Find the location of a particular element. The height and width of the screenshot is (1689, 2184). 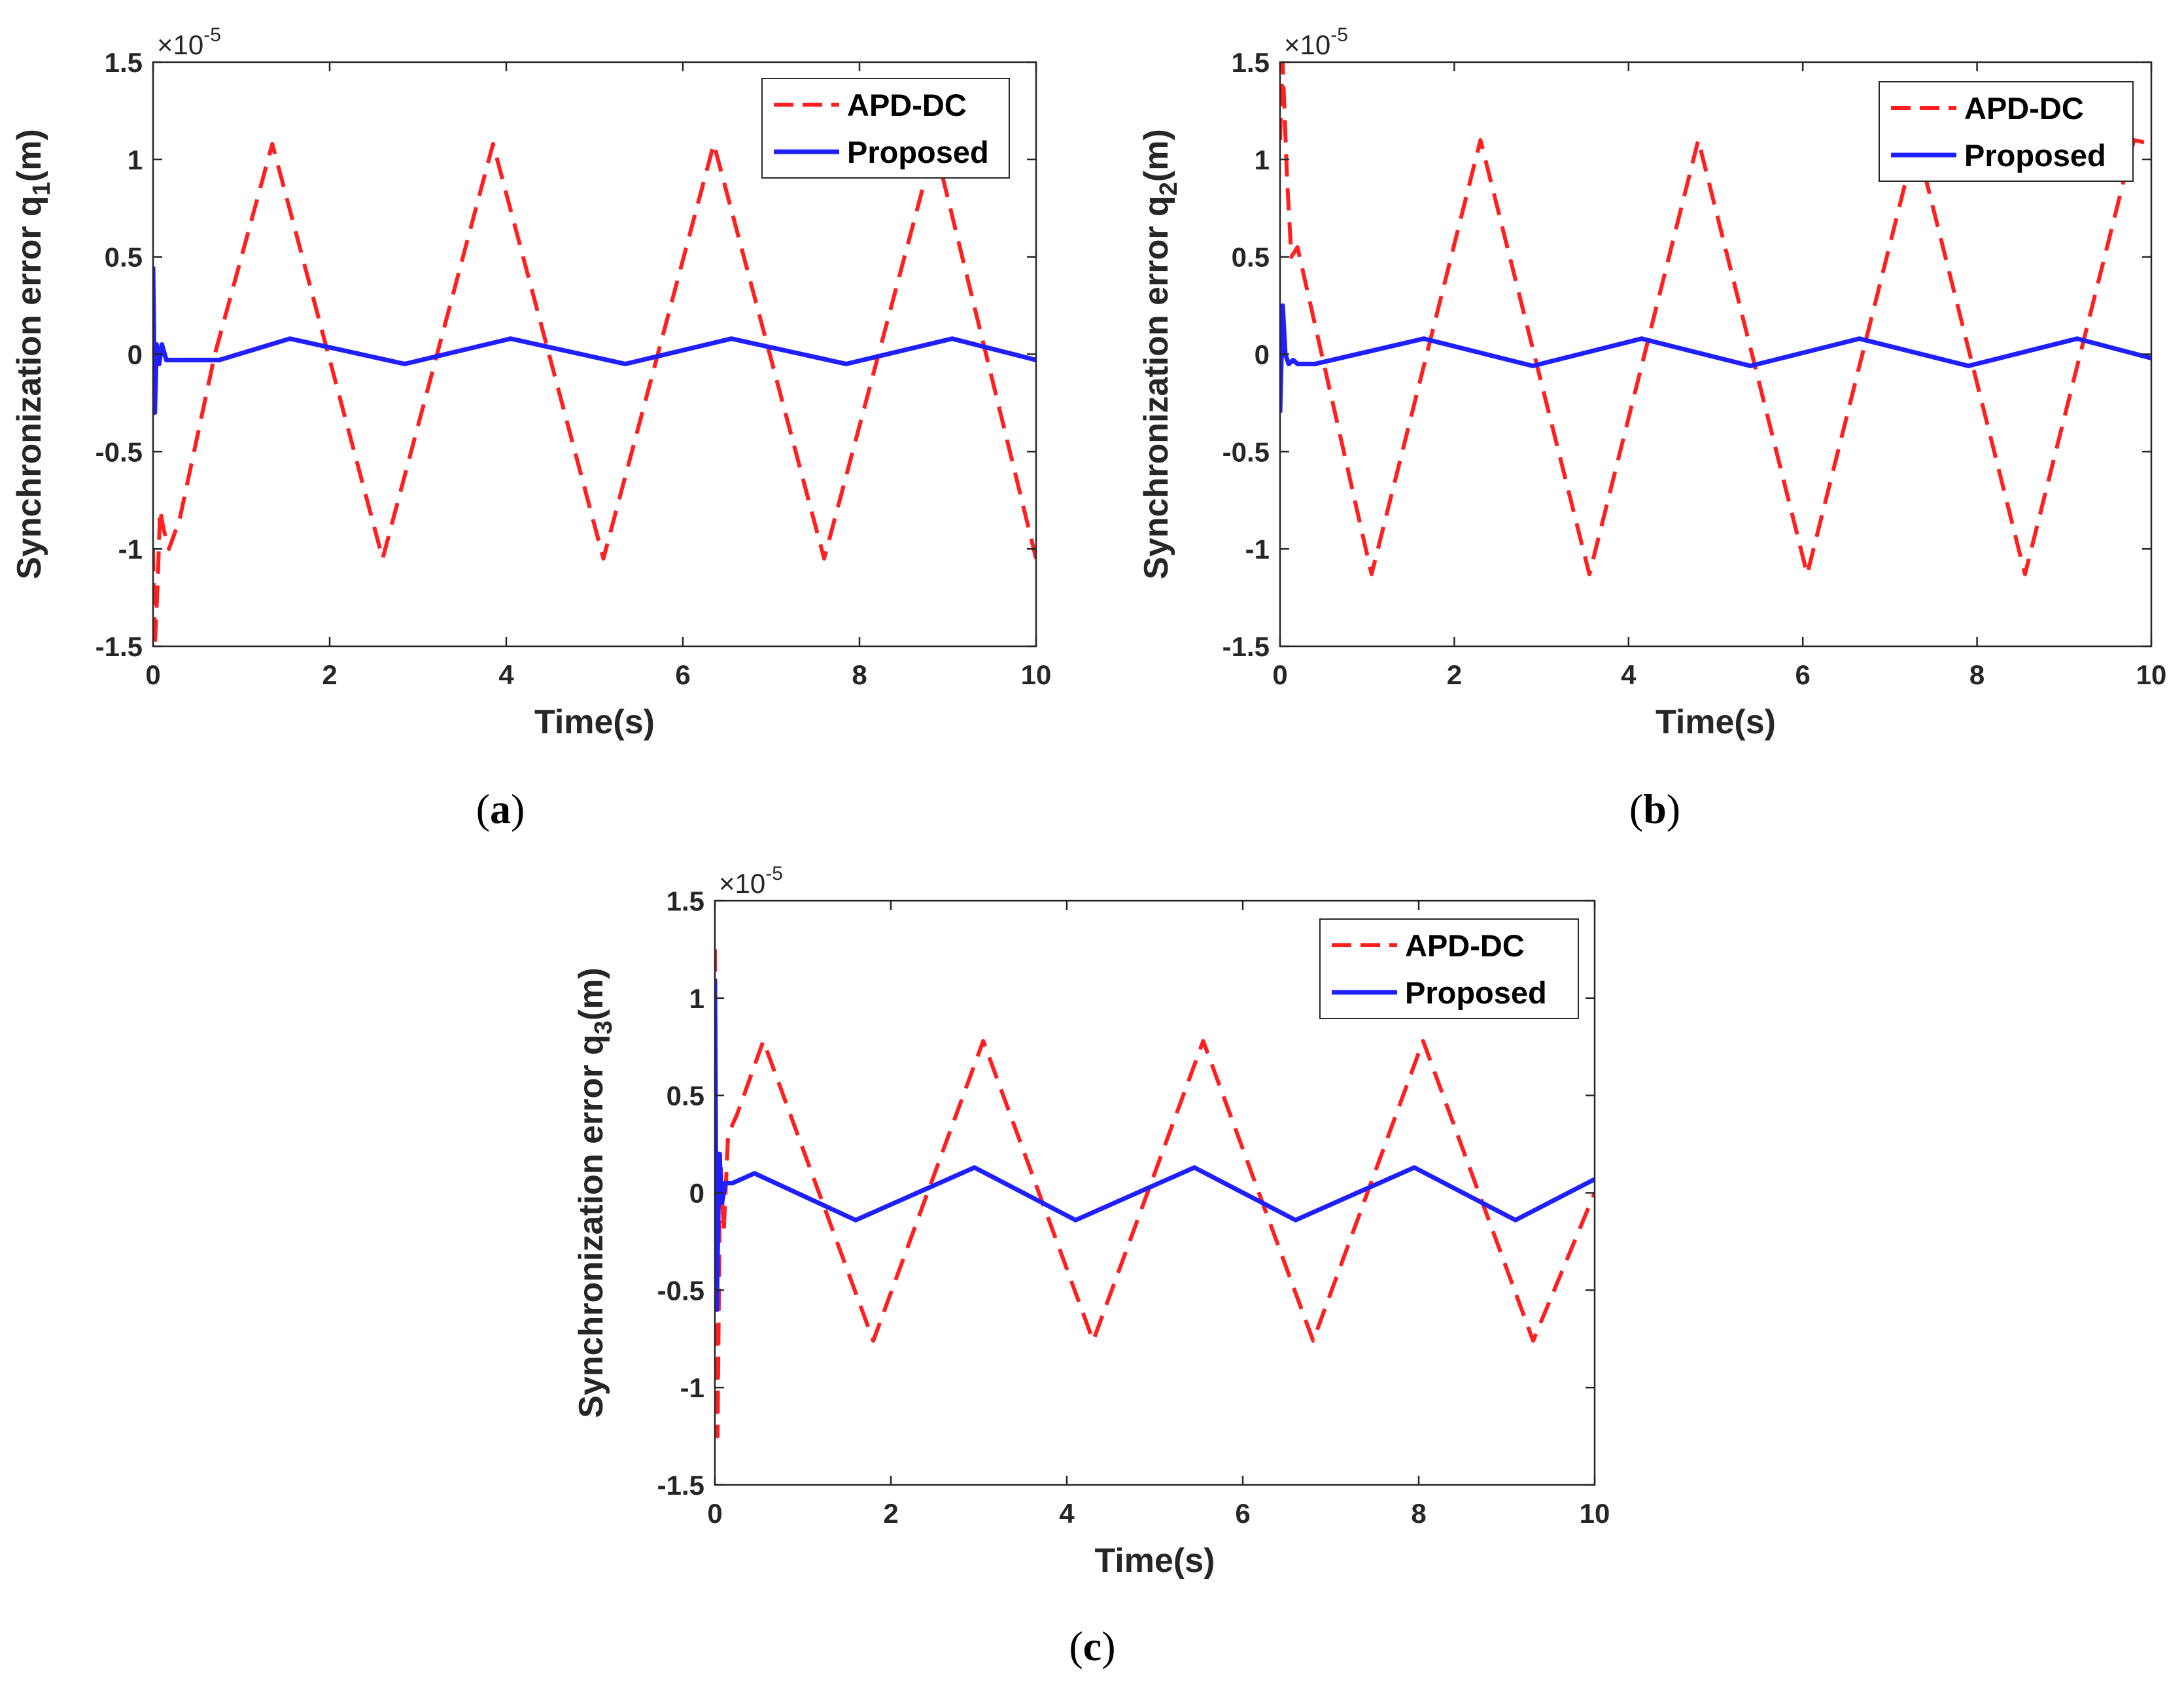

caption-letter: c is located at coordinates (1092, 1646).